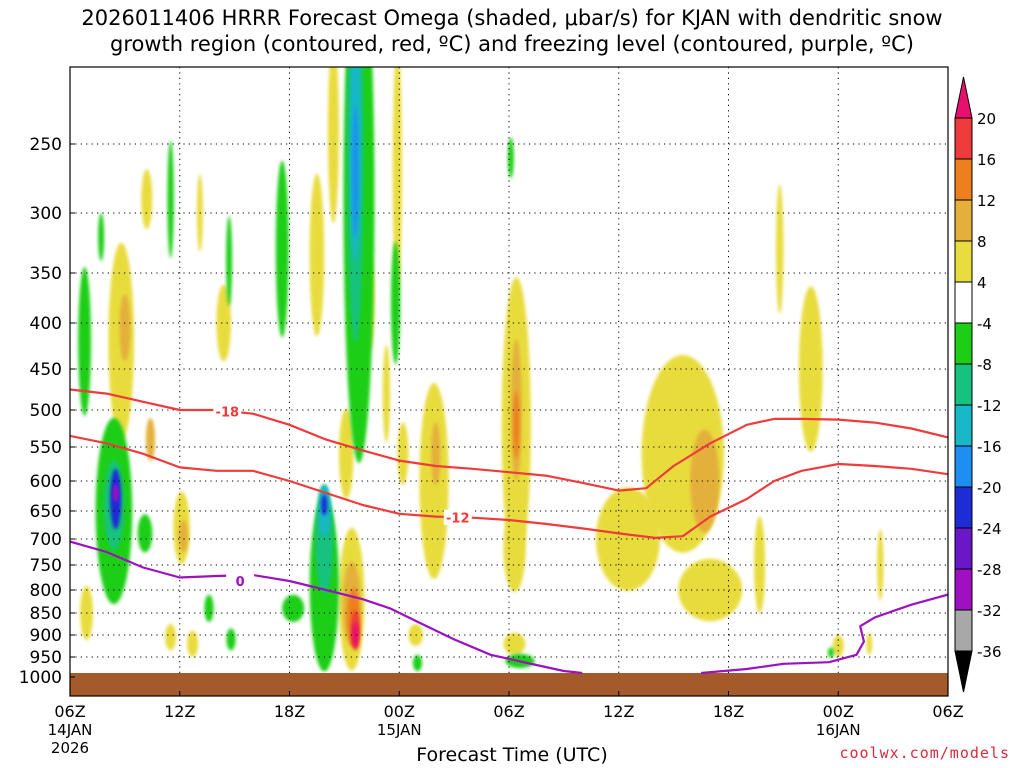  What do you see at coordinates (46, 448) in the screenshot?
I see `y-tick-label-6: 550` at bounding box center [46, 448].